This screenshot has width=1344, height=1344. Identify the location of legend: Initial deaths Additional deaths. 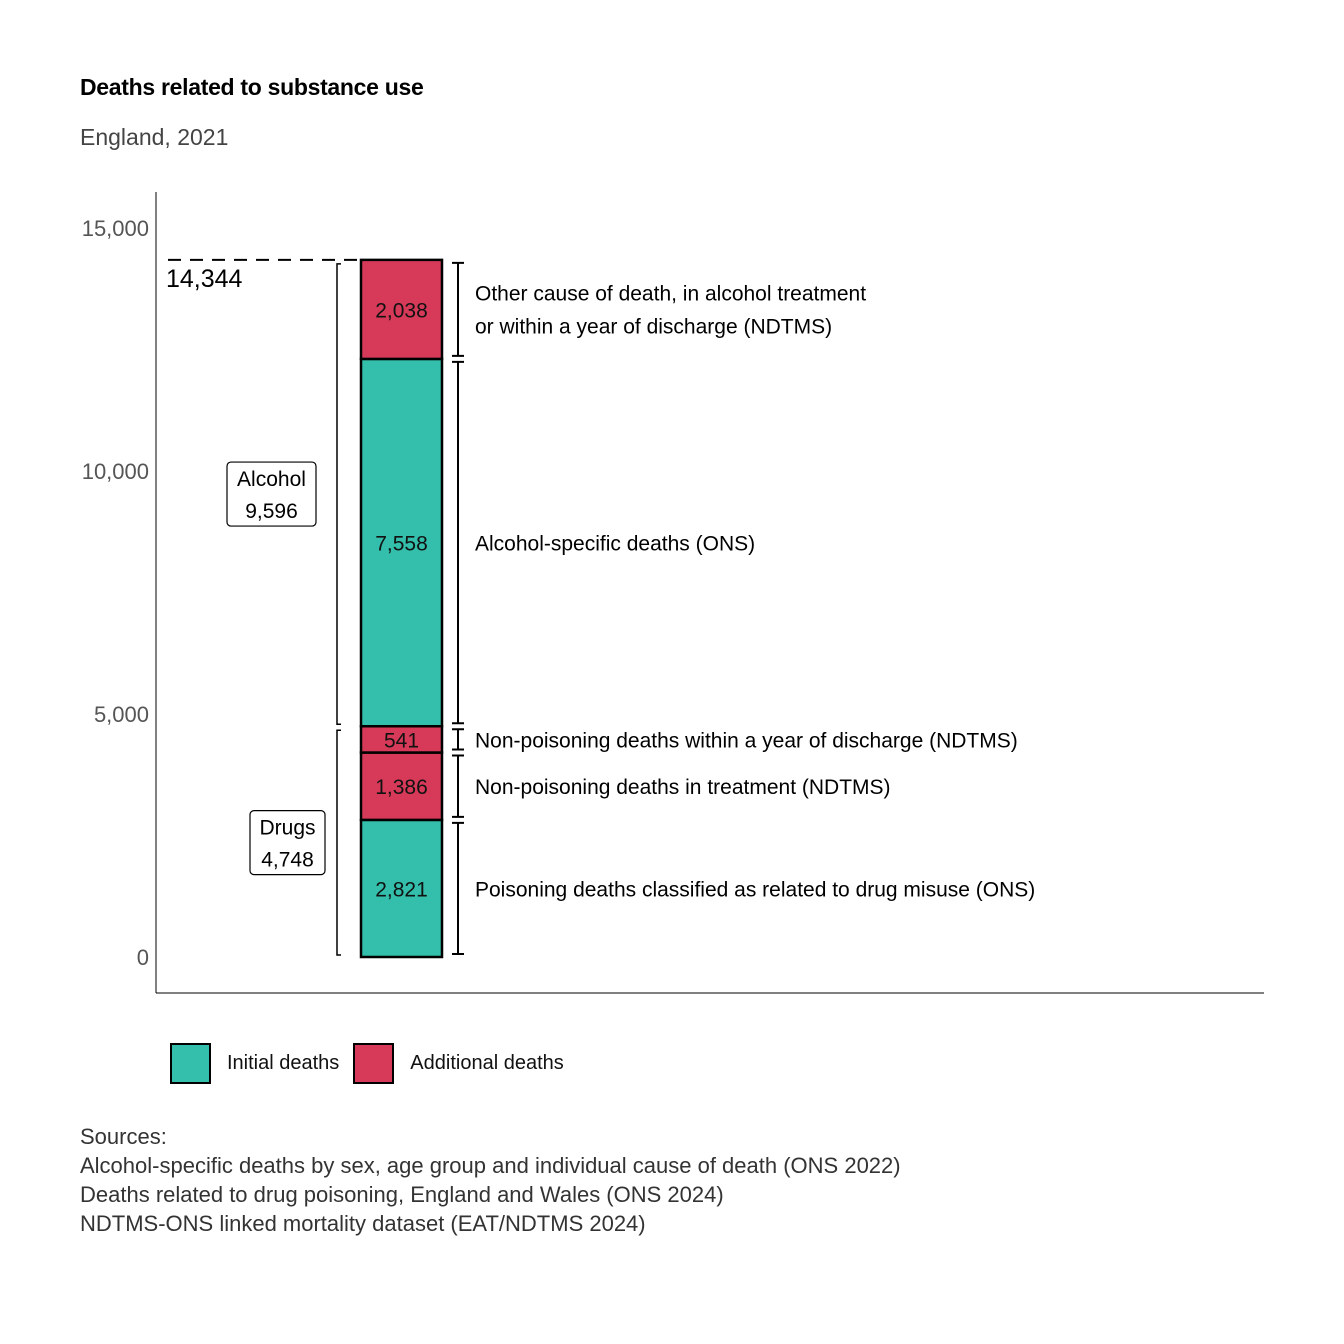
(374, 1063).